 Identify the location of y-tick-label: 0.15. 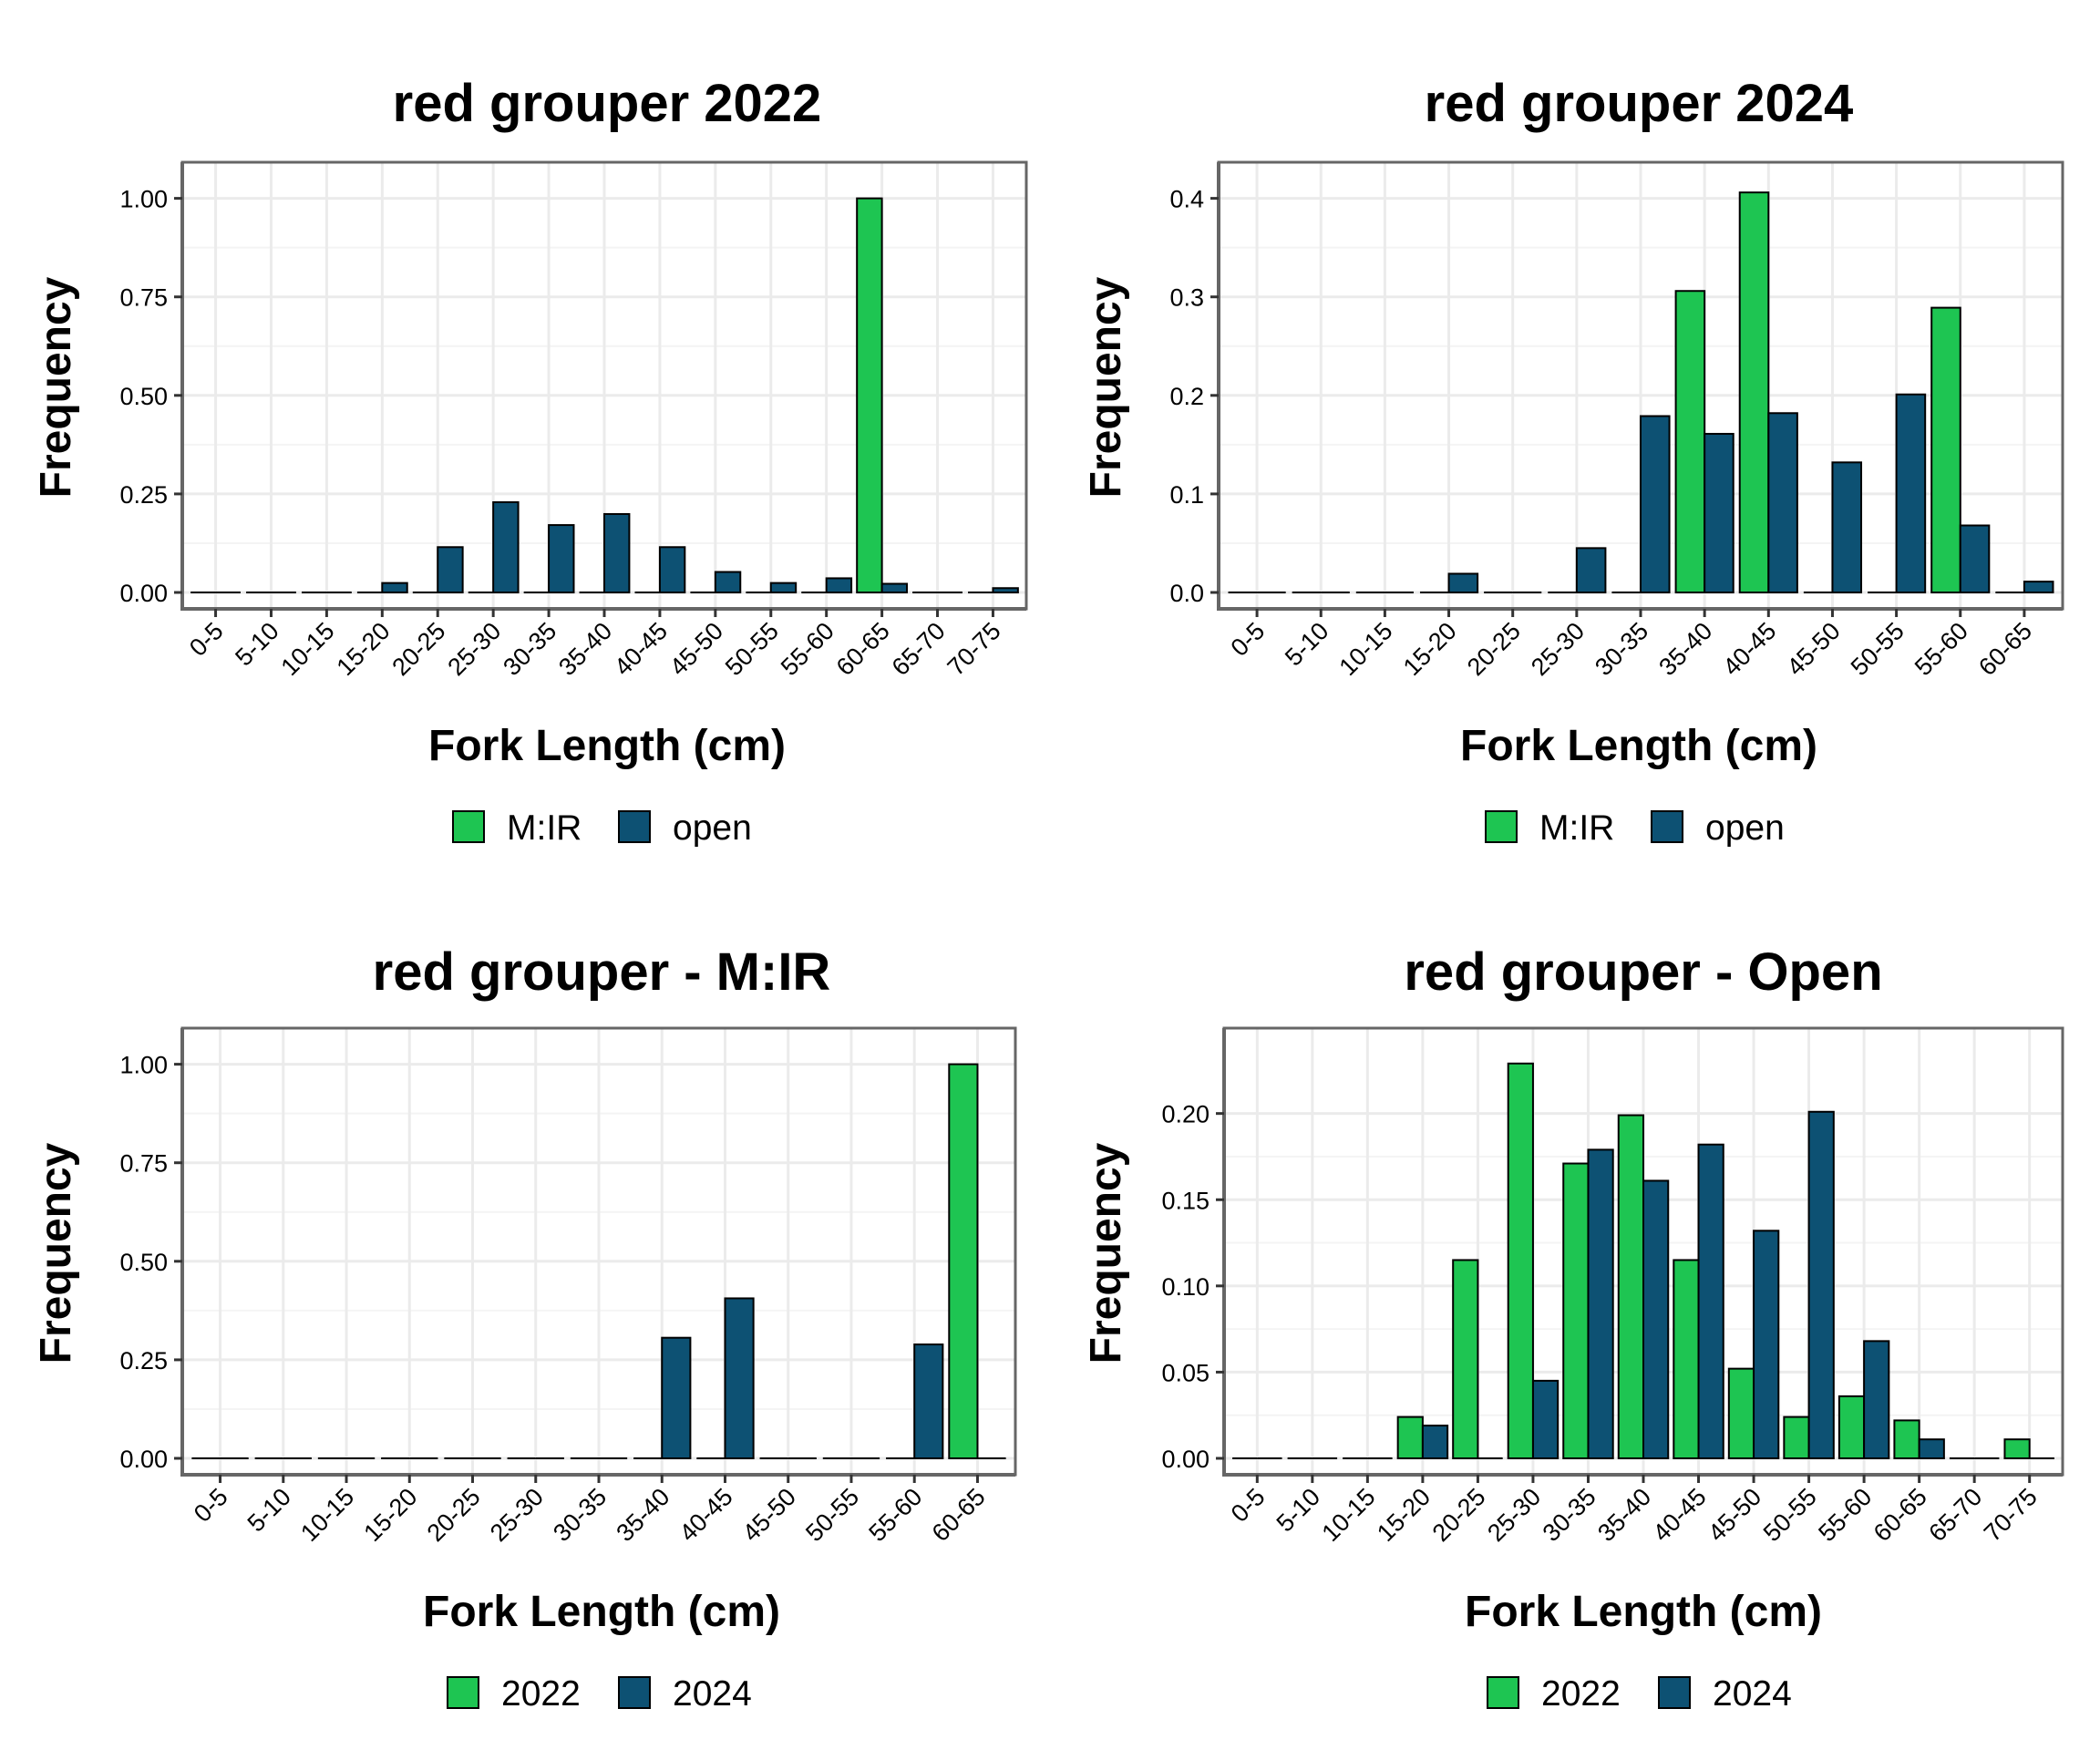
(1186, 1201).